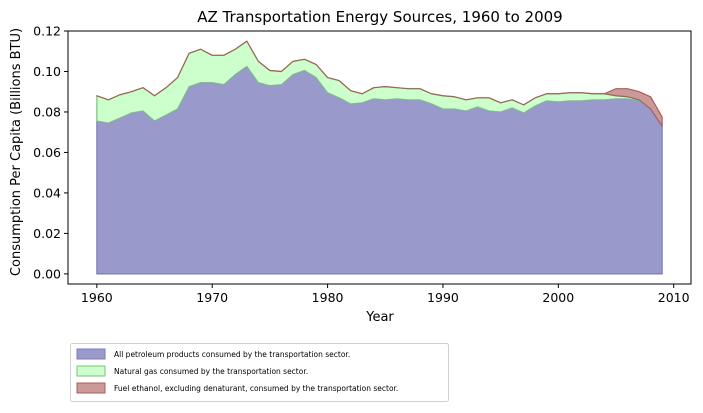 The width and height of the screenshot is (703, 413). What do you see at coordinates (47, 233) in the screenshot?
I see `y-tick-label: 0.02` at bounding box center [47, 233].